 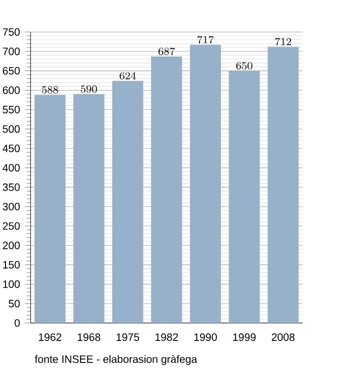 What do you see at coordinates (11, 148) in the screenshot?
I see `y-tick-label: 450` at bounding box center [11, 148].